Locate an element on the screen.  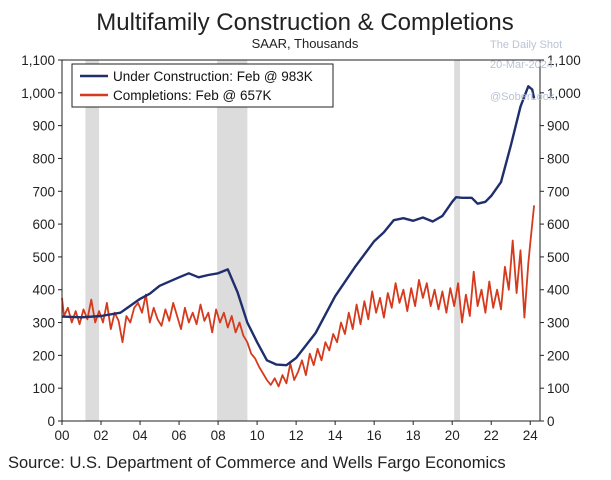
chart-title: Multifamily Construction & Completions is located at coordinates (304, 22).